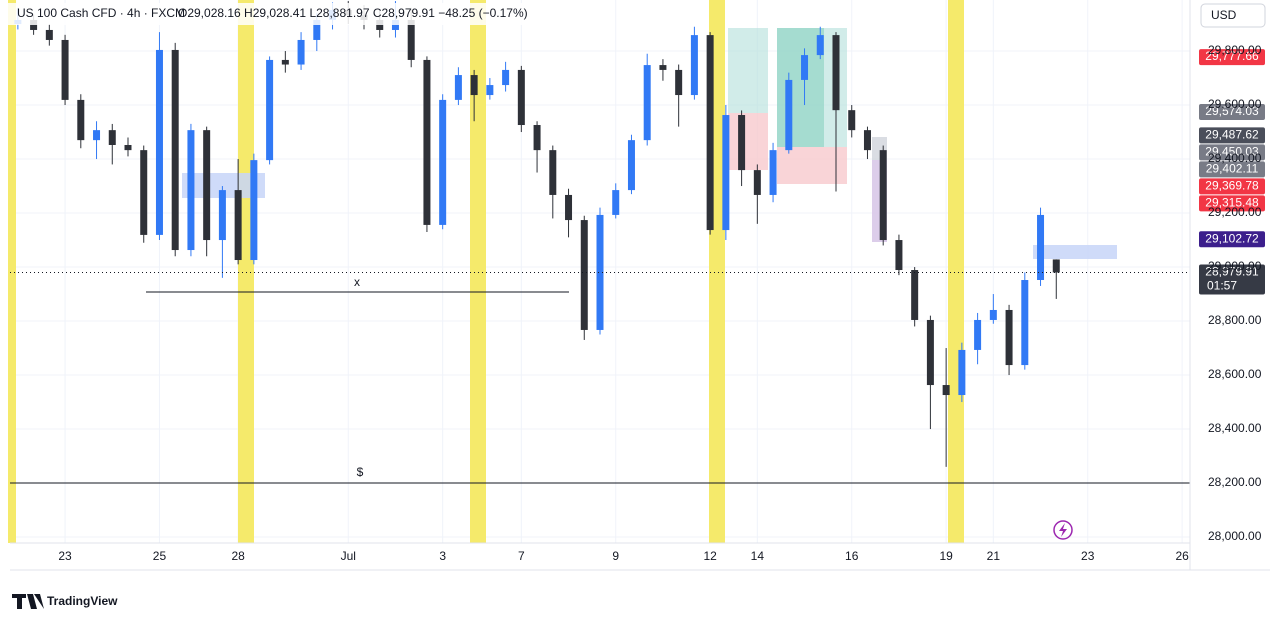 This screenshot has height=630, width=1279. I want to click on annotation: x, so click(357, 282).